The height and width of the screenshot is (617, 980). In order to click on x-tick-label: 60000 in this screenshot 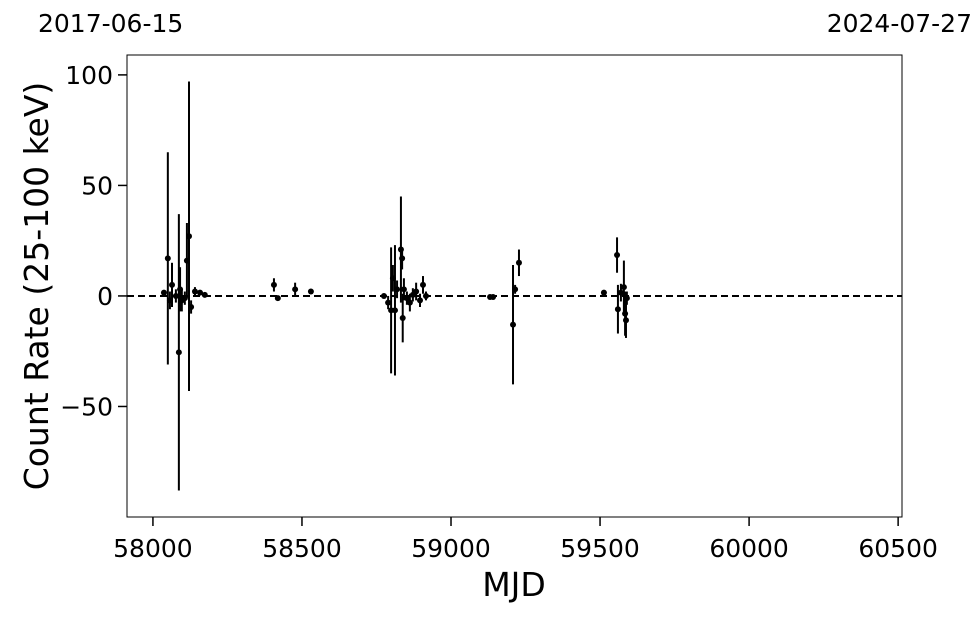, I will do `click(749, 548)`.